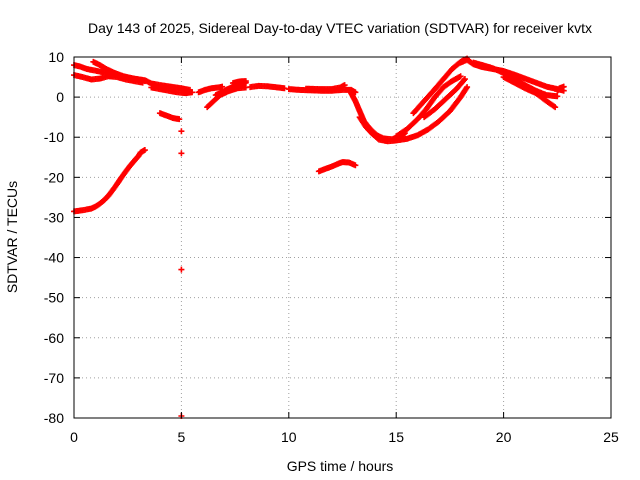 The image size is (640, 480). Describe the element at coordinates (54, 177) in the screenshot. I see `y-tick-label: -20` at that location.